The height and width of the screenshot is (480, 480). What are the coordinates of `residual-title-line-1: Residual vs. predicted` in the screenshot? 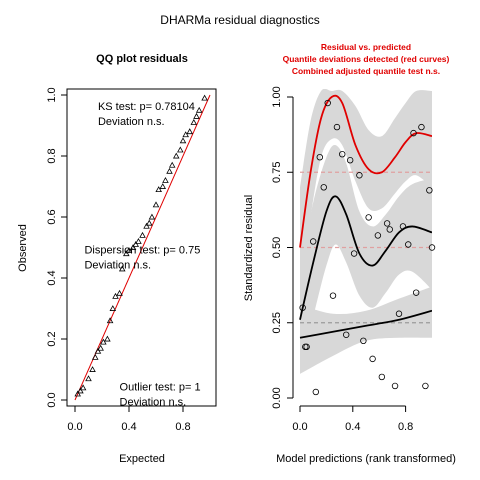 It's located at (366, 47).